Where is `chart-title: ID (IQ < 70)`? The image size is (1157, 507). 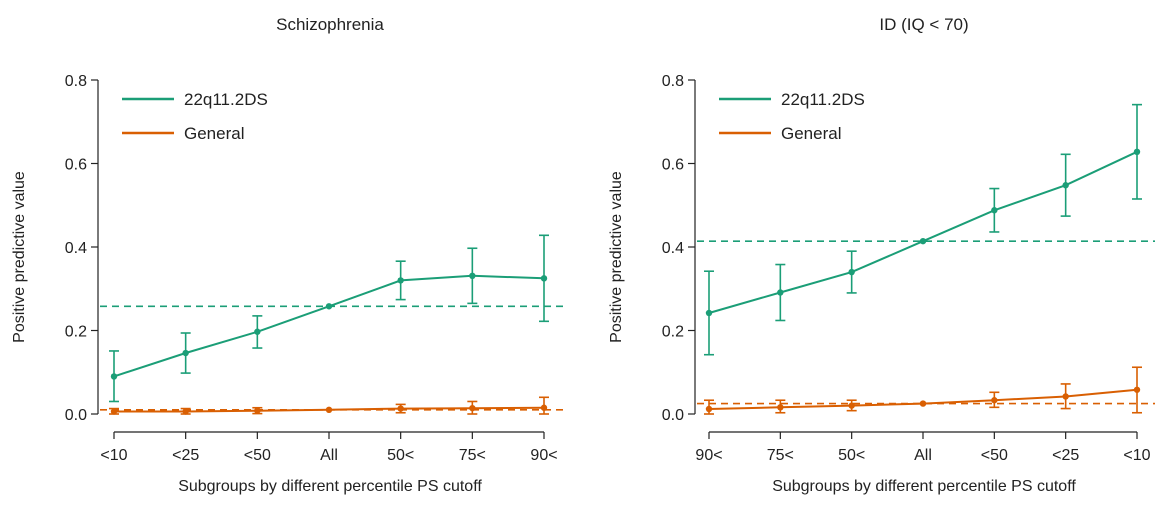 chart-title: ID (IQ < 70) is located at coordinates (923, 24).